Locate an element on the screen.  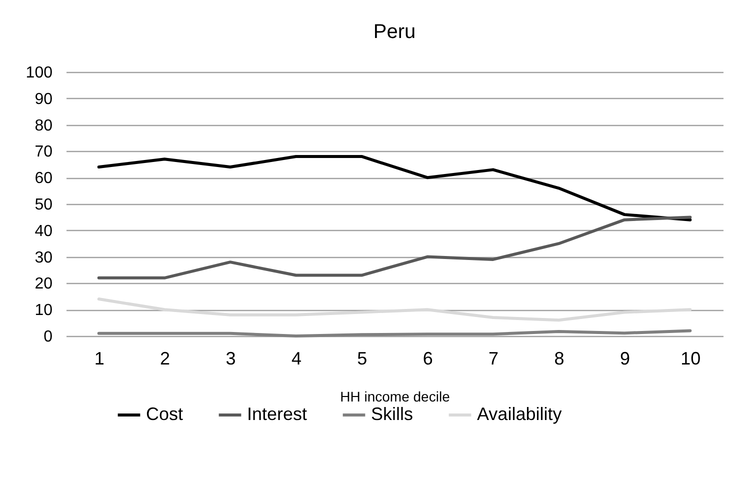
y-tick-label: 0 is located at coordinates (48, 337).